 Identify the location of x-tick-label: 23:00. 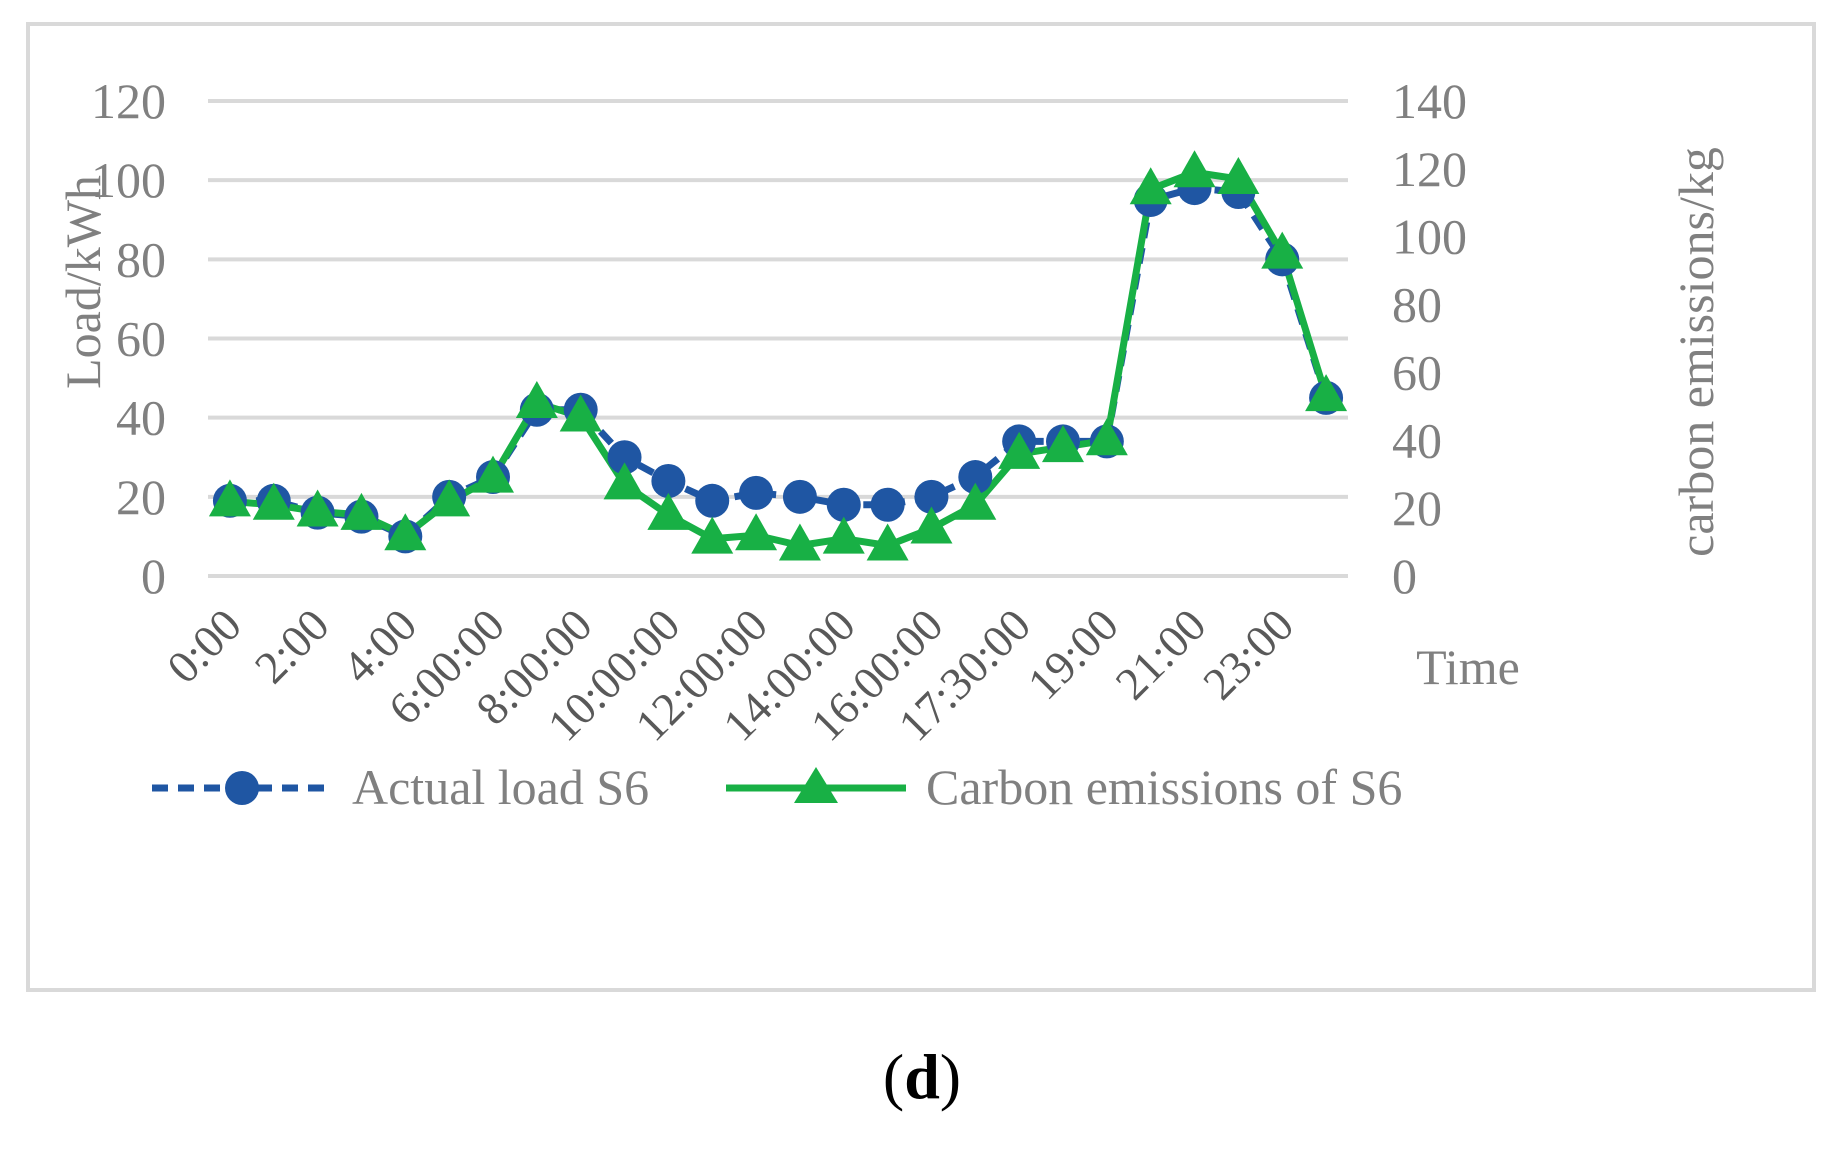
(1248, 654).